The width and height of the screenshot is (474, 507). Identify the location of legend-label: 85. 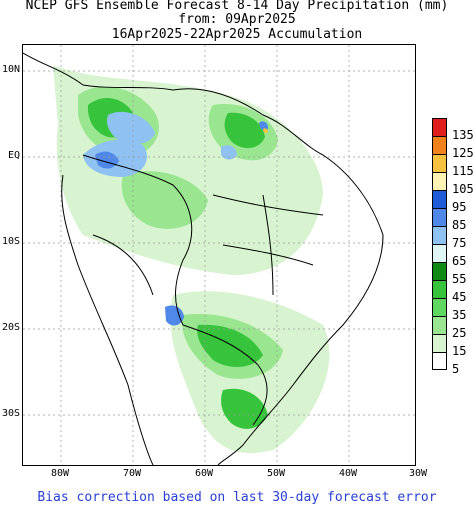
(459, 225).